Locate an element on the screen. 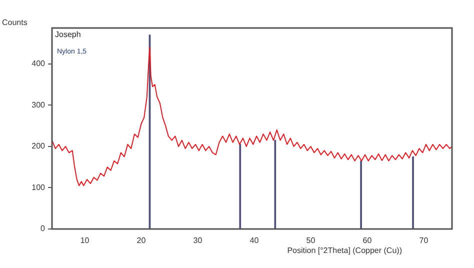  y-tick-label: 300 is located at coordinates (39, 105).